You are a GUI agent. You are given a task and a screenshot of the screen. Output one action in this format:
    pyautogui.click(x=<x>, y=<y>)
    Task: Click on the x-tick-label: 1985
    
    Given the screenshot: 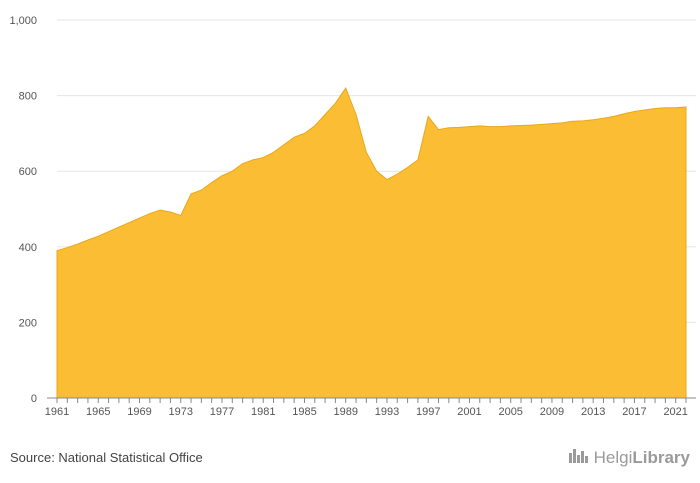 What is the action you would take?
    pyautogui.click(x=304, y=412)
    